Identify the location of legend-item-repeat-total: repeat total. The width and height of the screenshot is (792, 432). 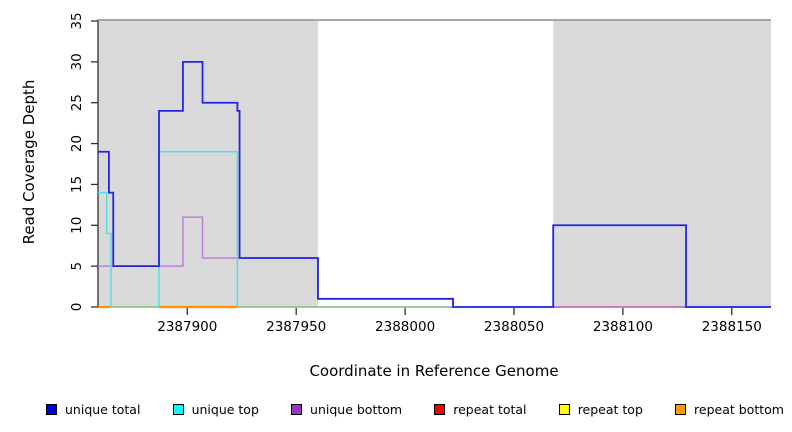
(480, 409).